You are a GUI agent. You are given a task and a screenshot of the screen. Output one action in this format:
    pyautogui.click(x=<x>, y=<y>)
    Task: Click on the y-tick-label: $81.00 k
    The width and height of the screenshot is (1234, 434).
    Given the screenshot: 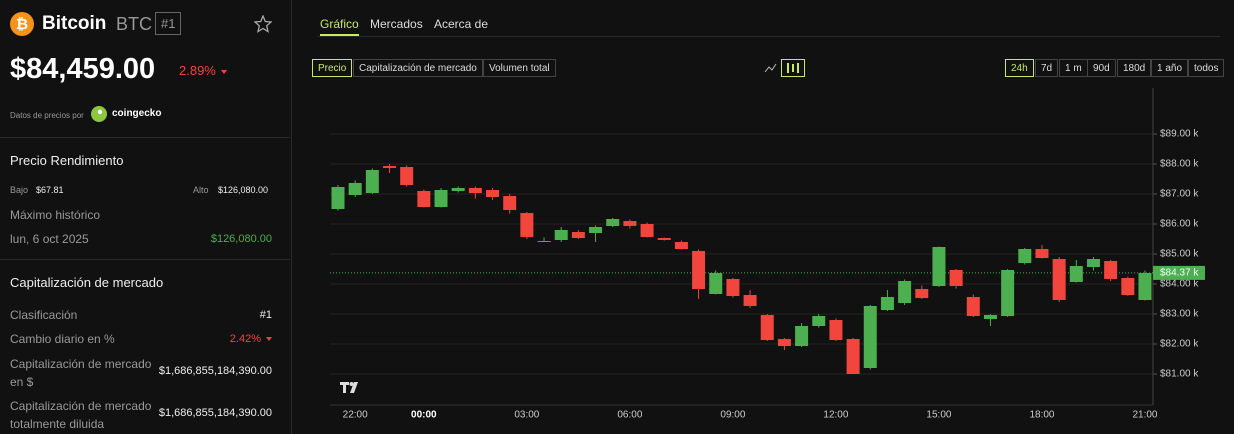 What is the action you would take?
    pyautogui.click(x=1179, y=374)
    